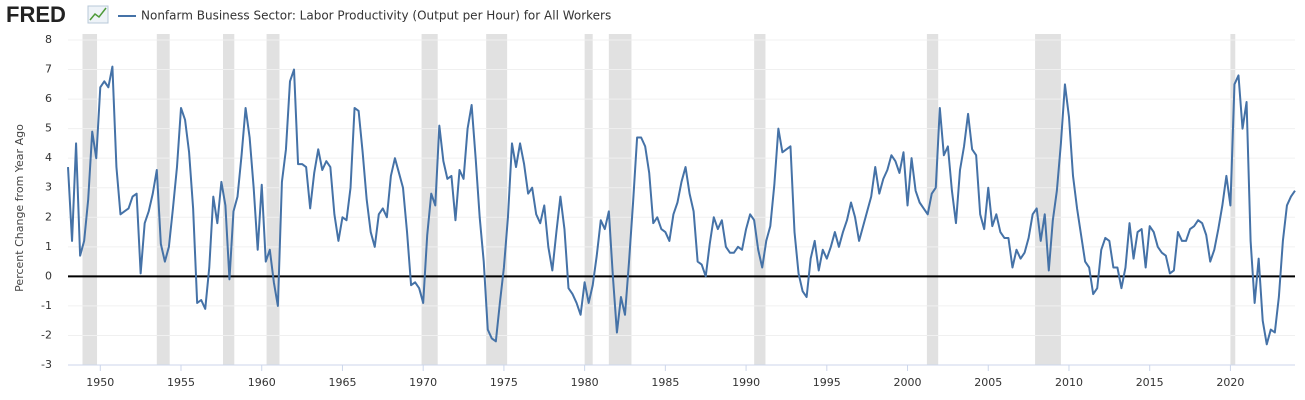 The image size is (1305, 400). What do you see at coordinates (48, 187) in the screenshot?
I see `y-tick-label: 3` at bounding box center [48, 187].